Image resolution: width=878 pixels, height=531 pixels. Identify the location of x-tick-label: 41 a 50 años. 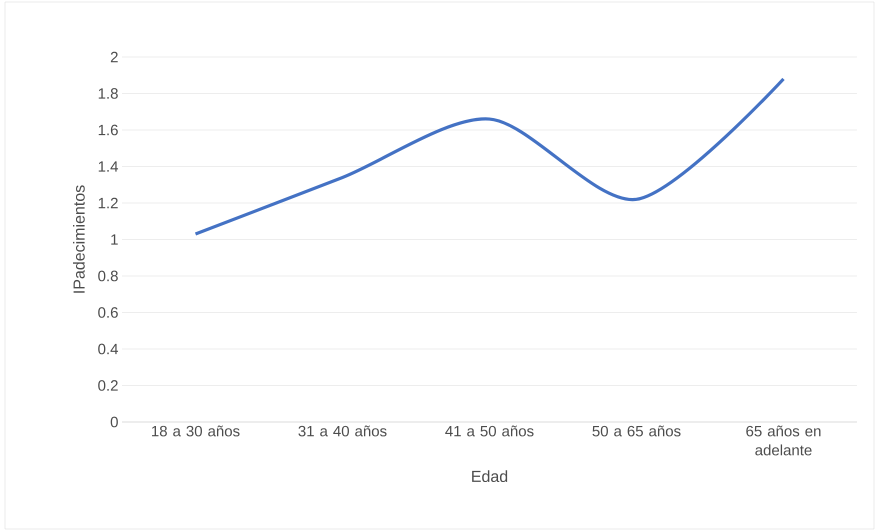
(489, 431).